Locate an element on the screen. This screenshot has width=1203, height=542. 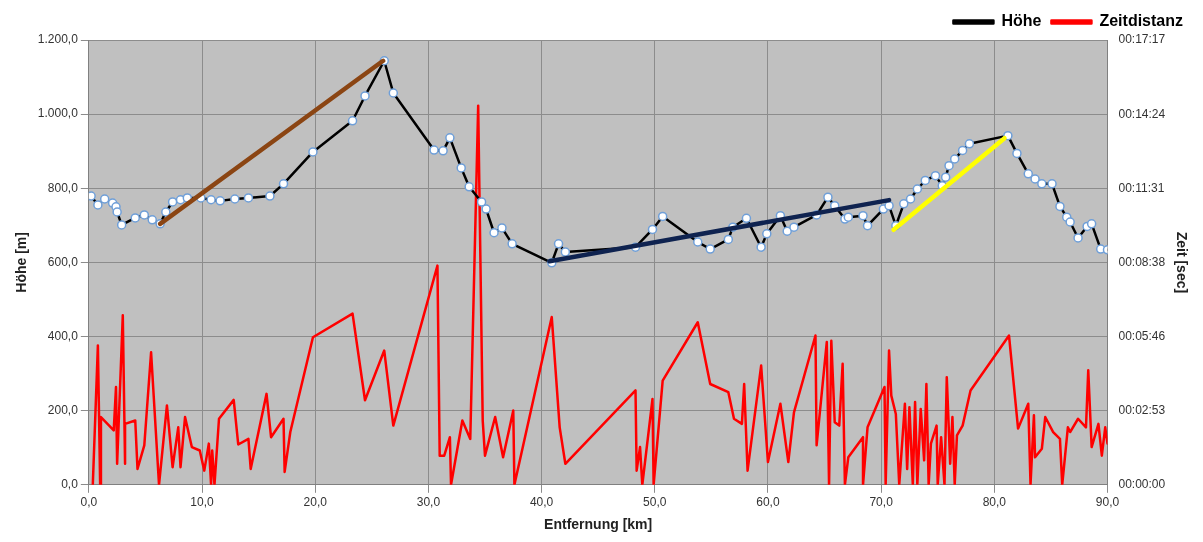
x-tick-label: 50,0 is located at coordinates (655, 502).